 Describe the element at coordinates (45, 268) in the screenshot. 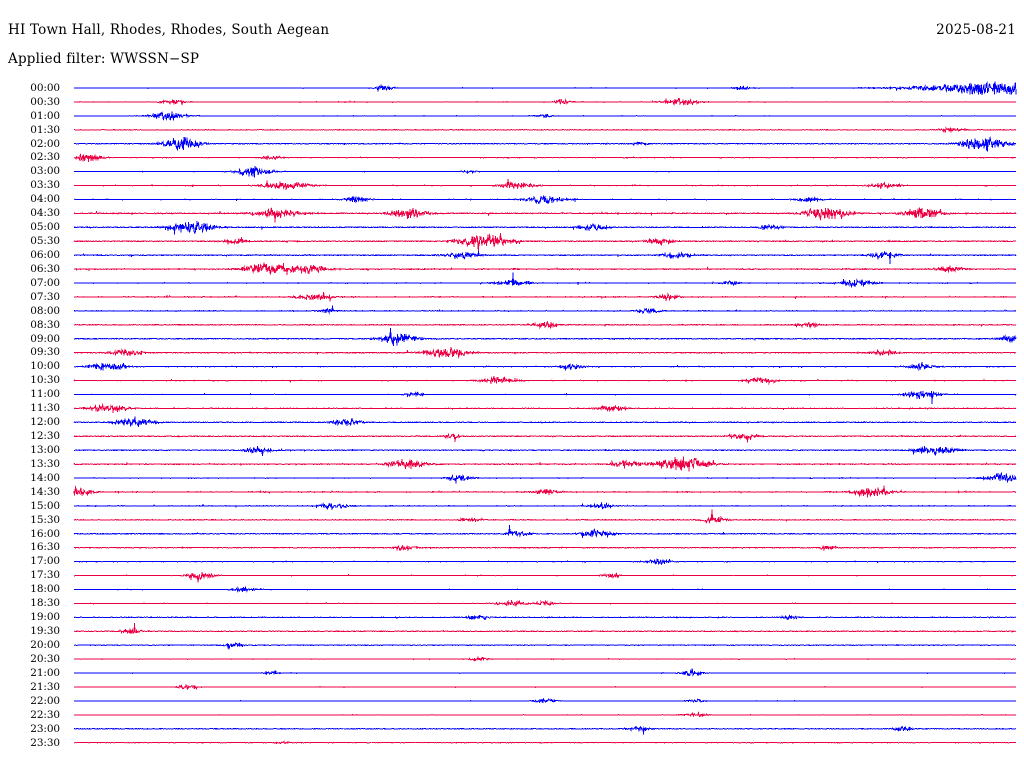

I see `time-label: 06:30` at that location.